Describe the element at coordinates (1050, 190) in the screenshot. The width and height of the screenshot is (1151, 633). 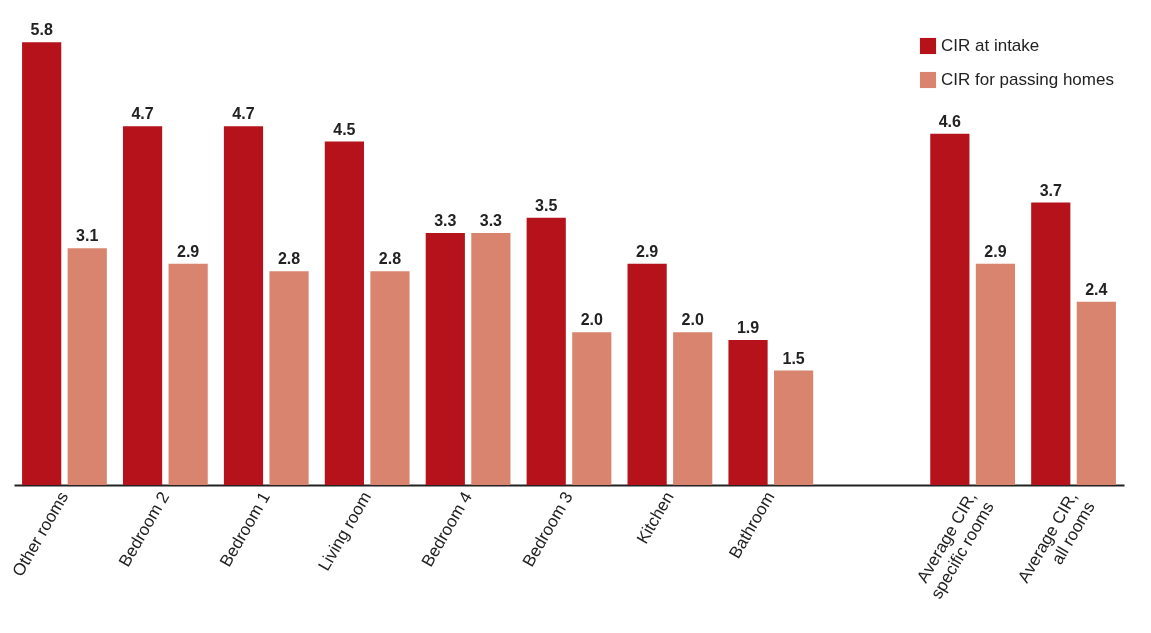
I see `data-label: 3.7` at that location.